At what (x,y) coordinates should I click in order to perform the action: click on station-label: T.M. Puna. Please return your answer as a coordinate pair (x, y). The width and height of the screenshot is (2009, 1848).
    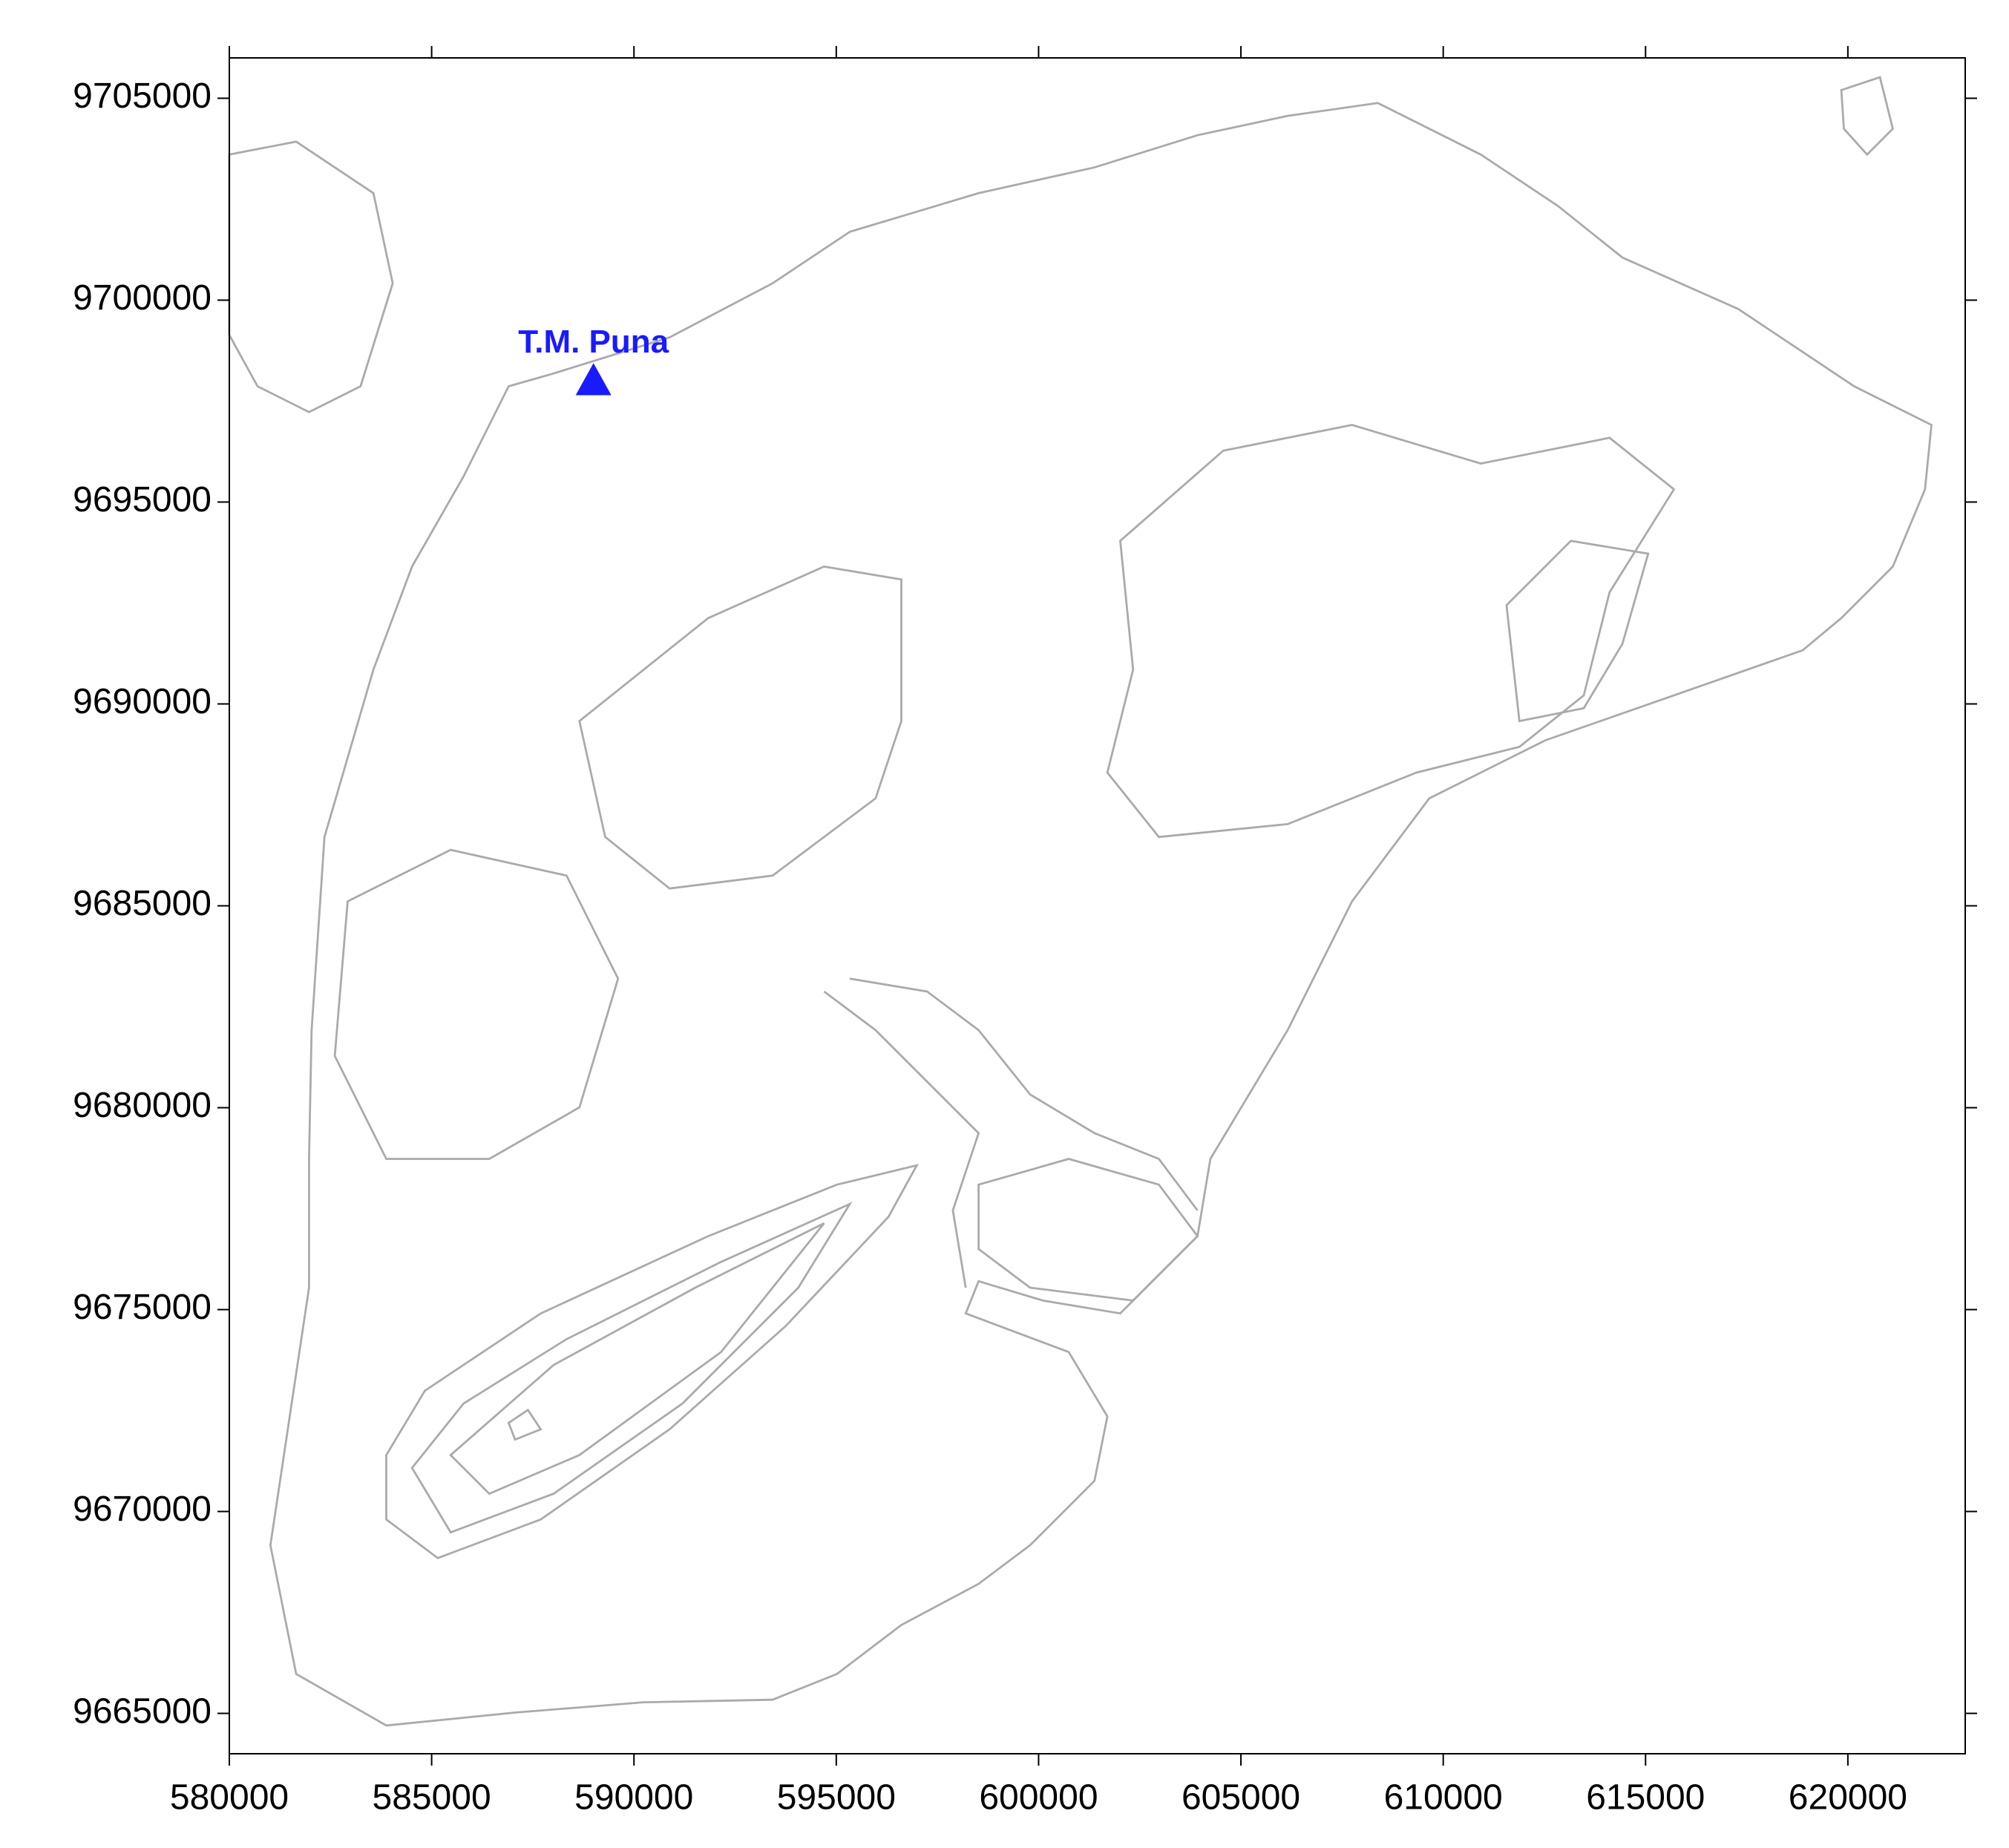
    Looking at the image, I should click on (593, 342).